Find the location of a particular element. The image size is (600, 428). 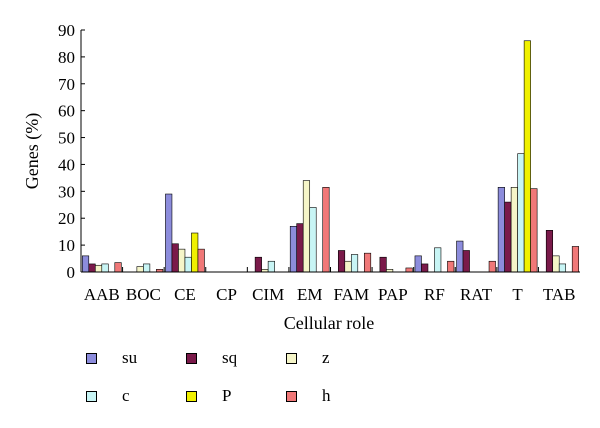

bar-ce-z is located at coordinates (182, 260).